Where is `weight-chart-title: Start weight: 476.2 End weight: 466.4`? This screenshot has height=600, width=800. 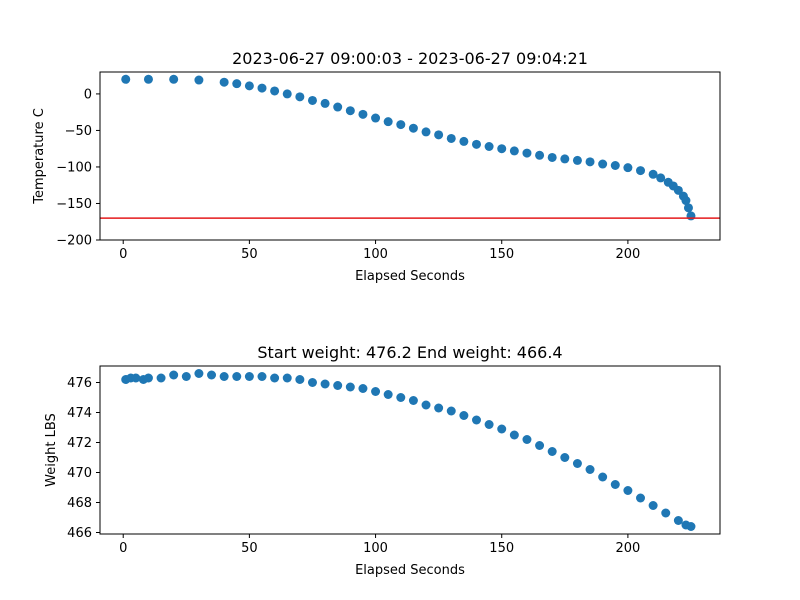 weight-chart-title: Start weight: 476.2 End weight: 466.4 is located at coordinates (409, 352).